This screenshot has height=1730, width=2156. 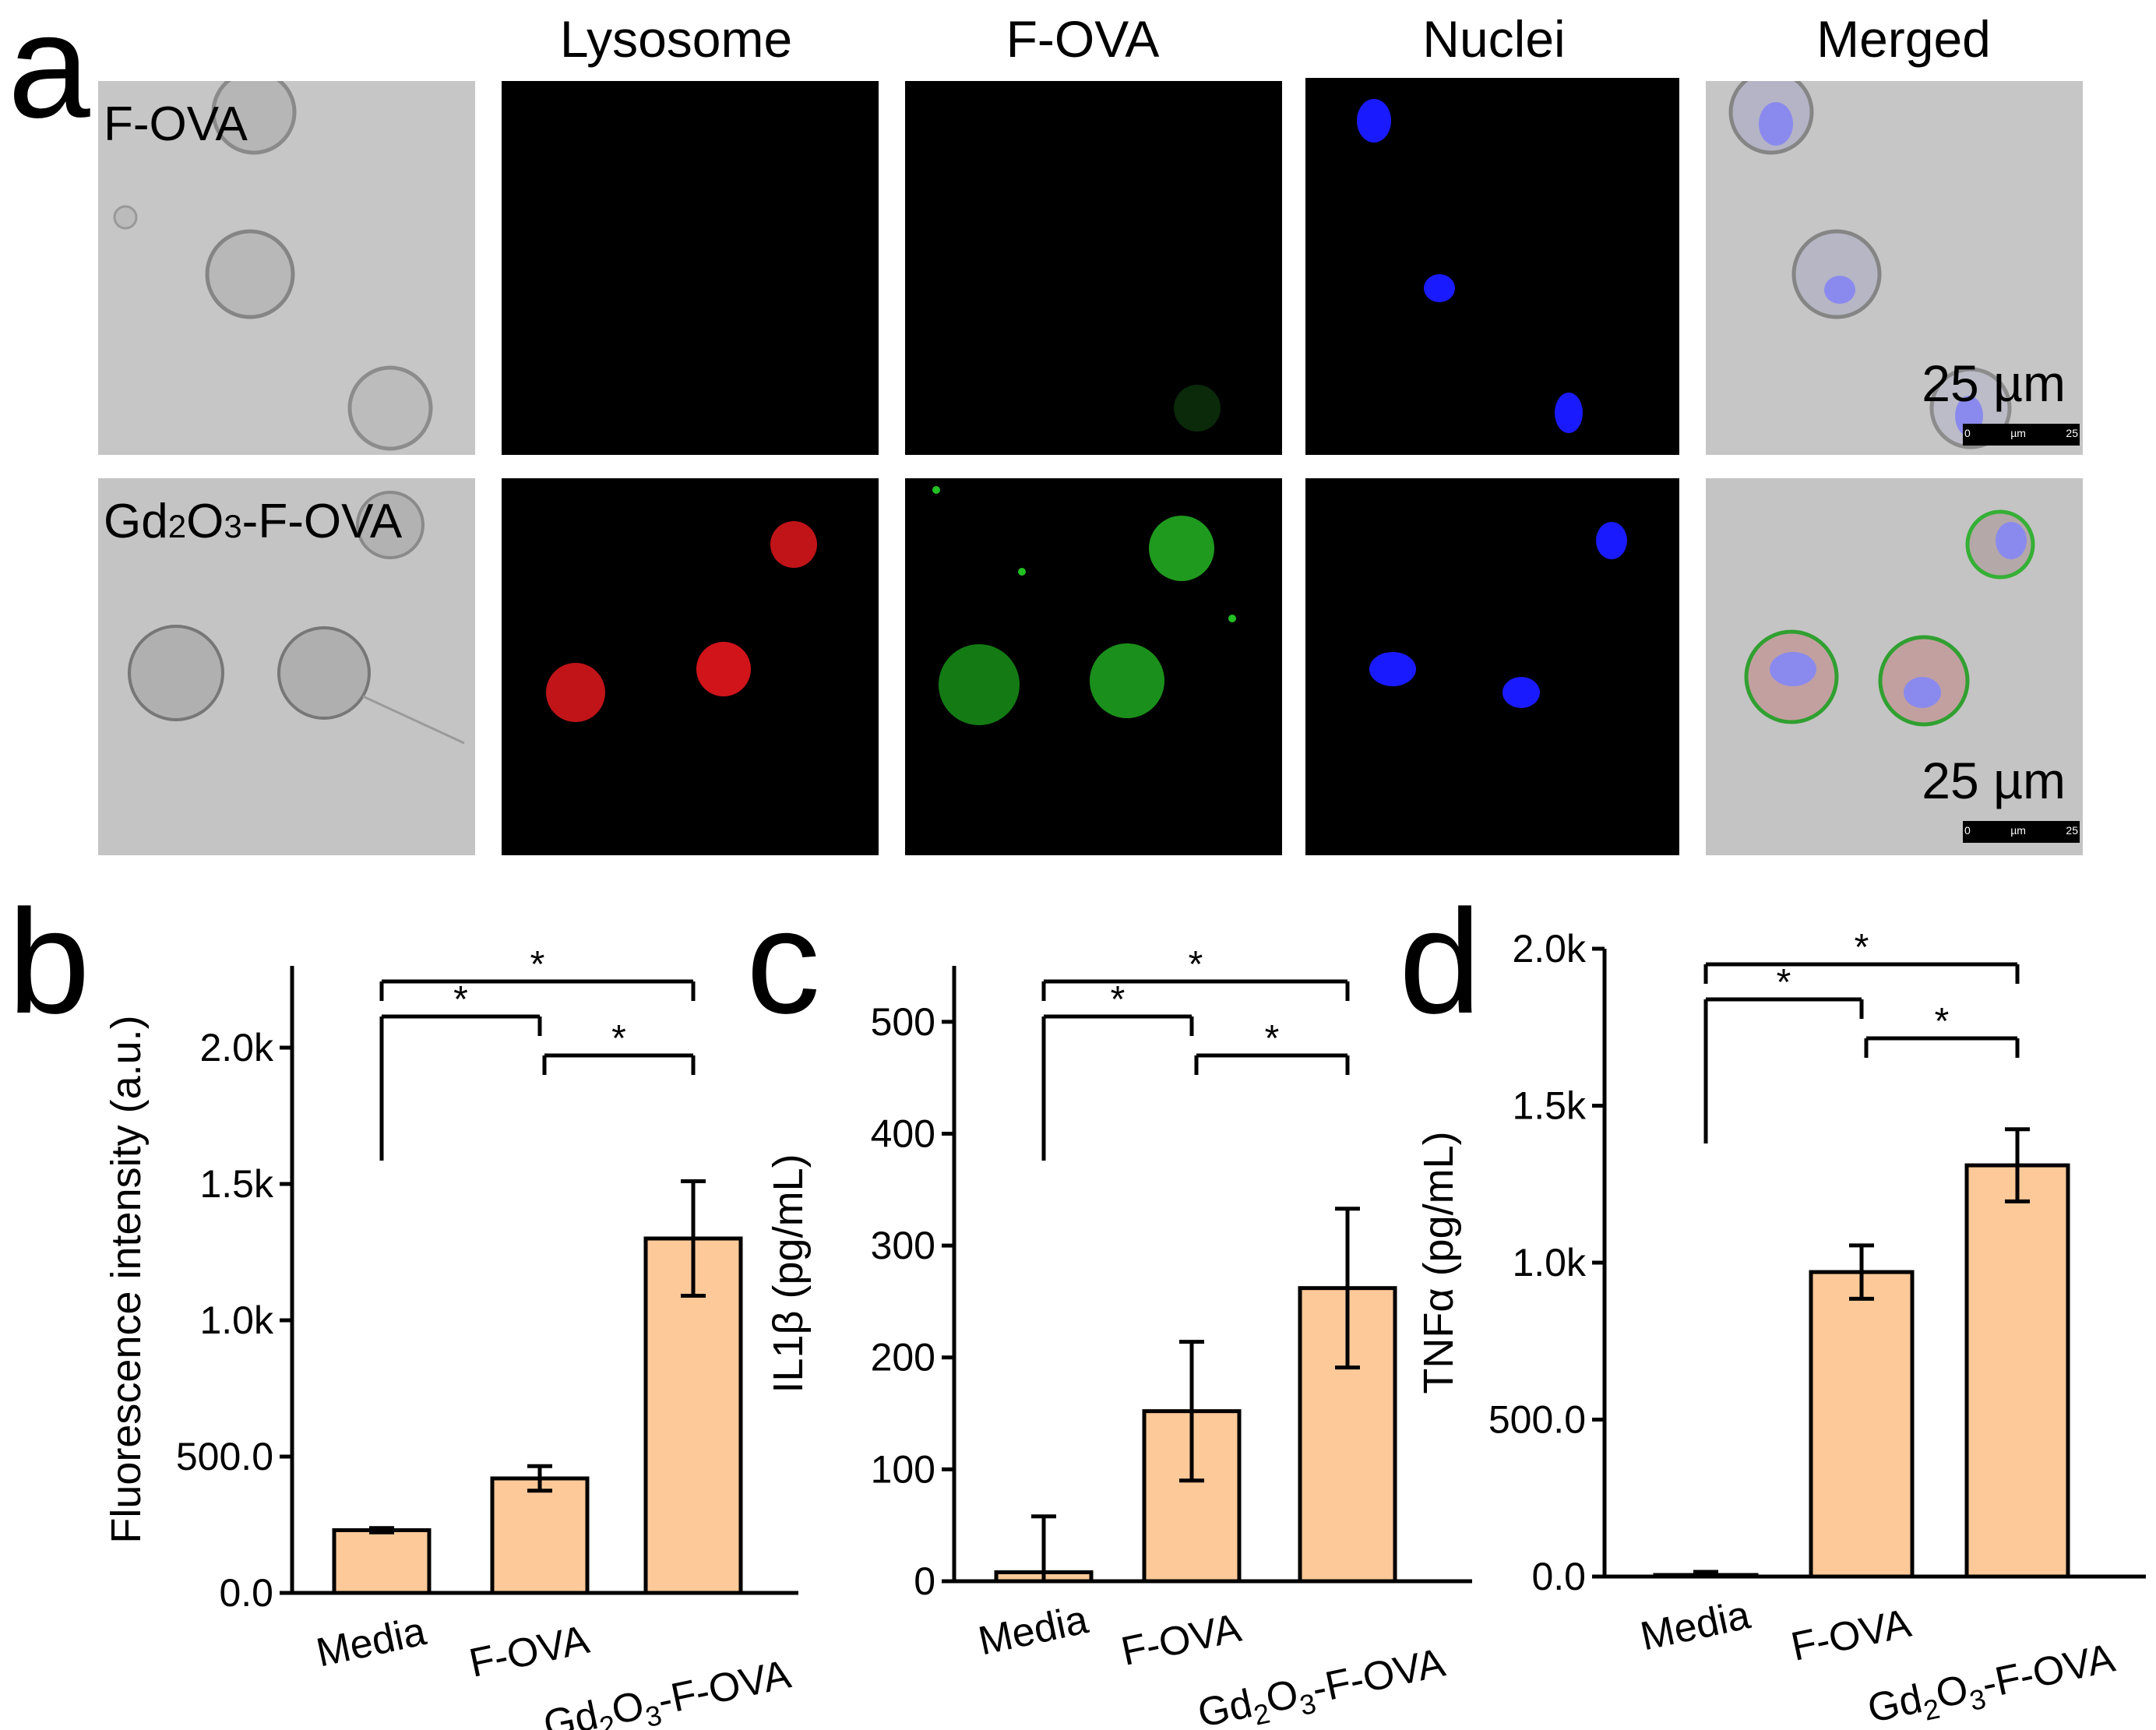 I want to click on micrograph-merged-gd2o3-f-ova: 25 µm 0 µm 25, so click(x=1894, y=666).